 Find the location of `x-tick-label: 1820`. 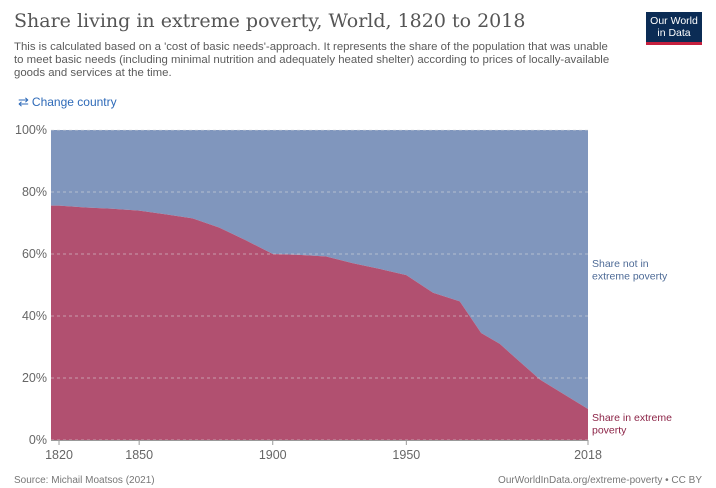

x-tick-label: 1820 is located at coordinates (59, 455).